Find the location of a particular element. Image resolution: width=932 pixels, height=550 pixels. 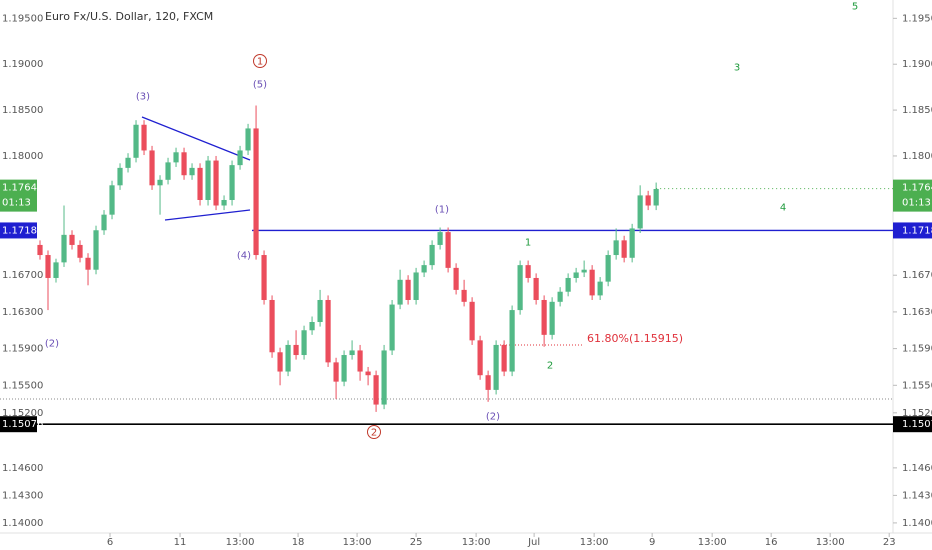

chart-title: Euro Fx/U.S. Dollar, 120, FXCM is located at coordinates (129, 16).